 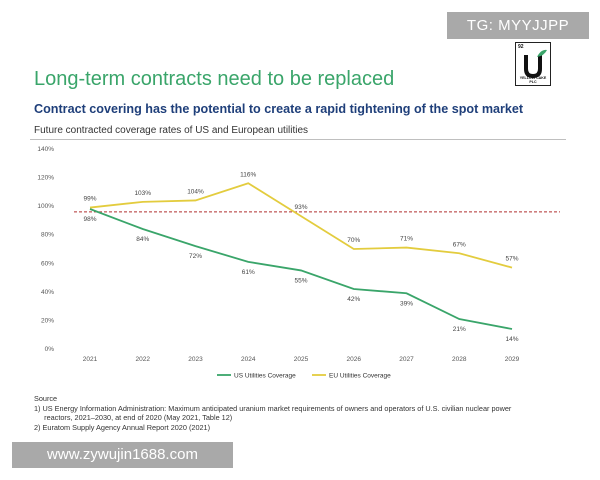 I want to click on logo-name: YELLOW CAKE PLC, so click(x=533, y=80).